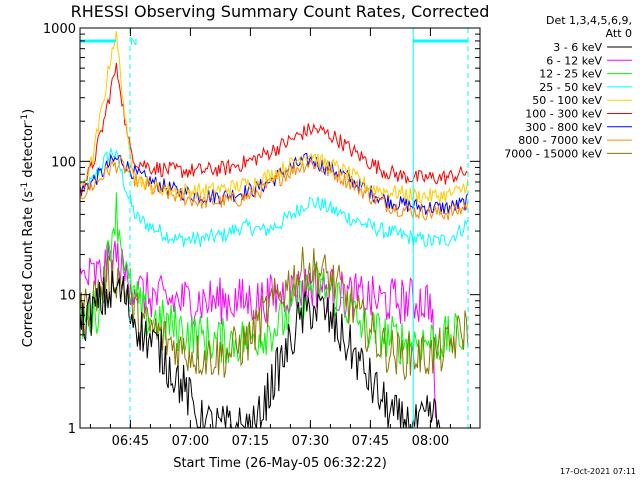 This screenshot has height=480, width=640. Describe the element at coordinates (570, 74) in the screenshot. I see `legend-label-2: 12 - 25 keV` at that location.